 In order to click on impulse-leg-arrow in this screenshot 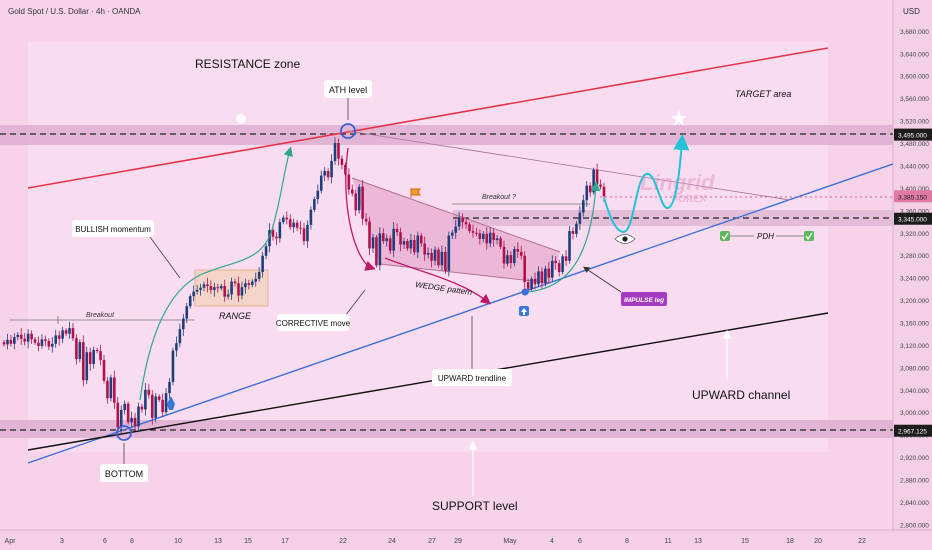, I will do `click(564, 237)`.